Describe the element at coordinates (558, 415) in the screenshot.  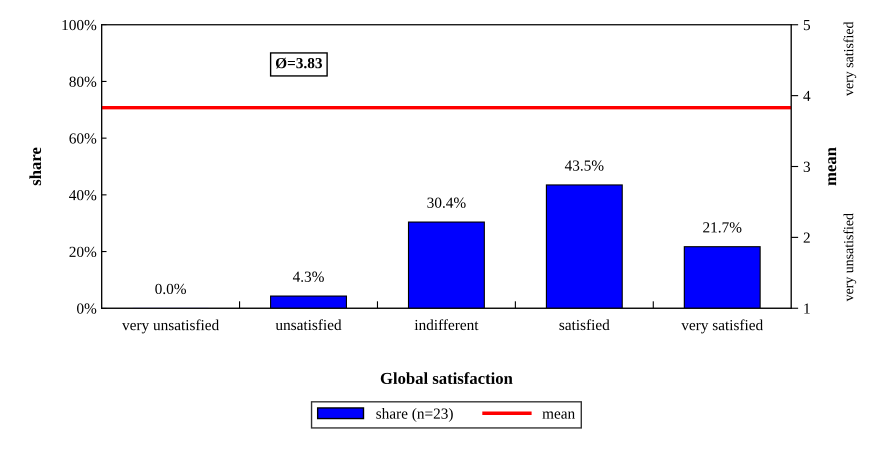
I see `legend-label: mean` at that location.